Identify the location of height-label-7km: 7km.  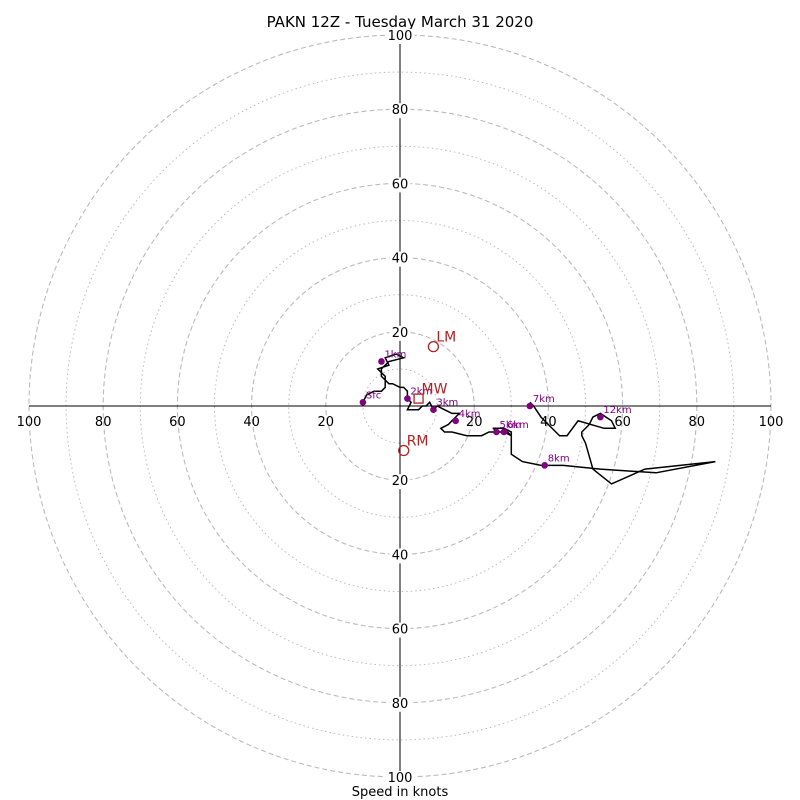
(544, 399).